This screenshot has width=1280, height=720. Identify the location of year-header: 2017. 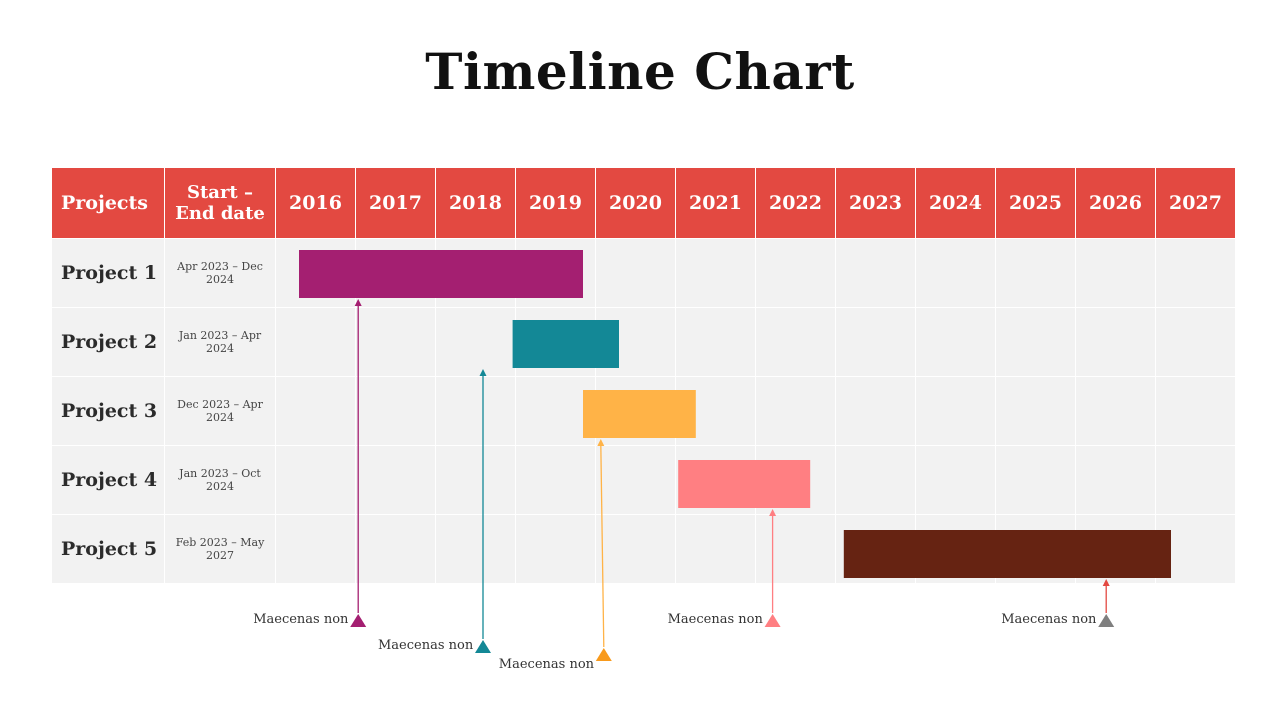
(395, 203).